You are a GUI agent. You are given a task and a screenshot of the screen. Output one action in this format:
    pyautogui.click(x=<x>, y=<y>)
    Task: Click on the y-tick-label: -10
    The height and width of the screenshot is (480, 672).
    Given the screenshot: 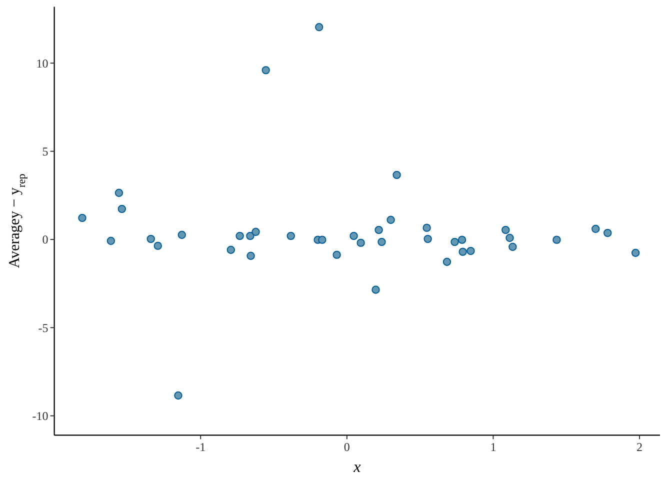 What is the action you would take?
    pyautogui.click(x=40, y=416)
    